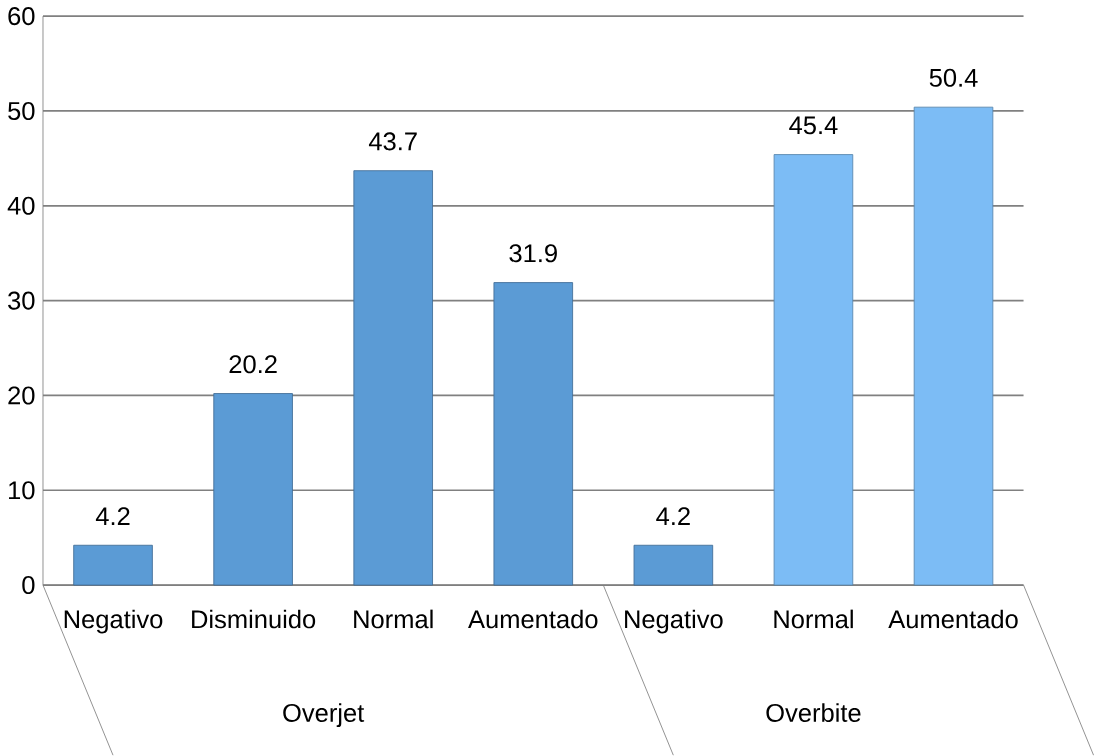 The height and width of the screenshot is (756, 1094). Describe the element at coordinates (392, 141) in the screenshot. I see `data-label: 43.7` at that location.